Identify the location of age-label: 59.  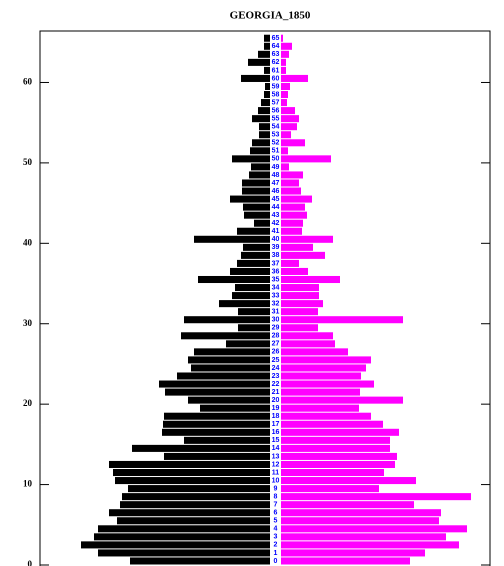
(276, 86).